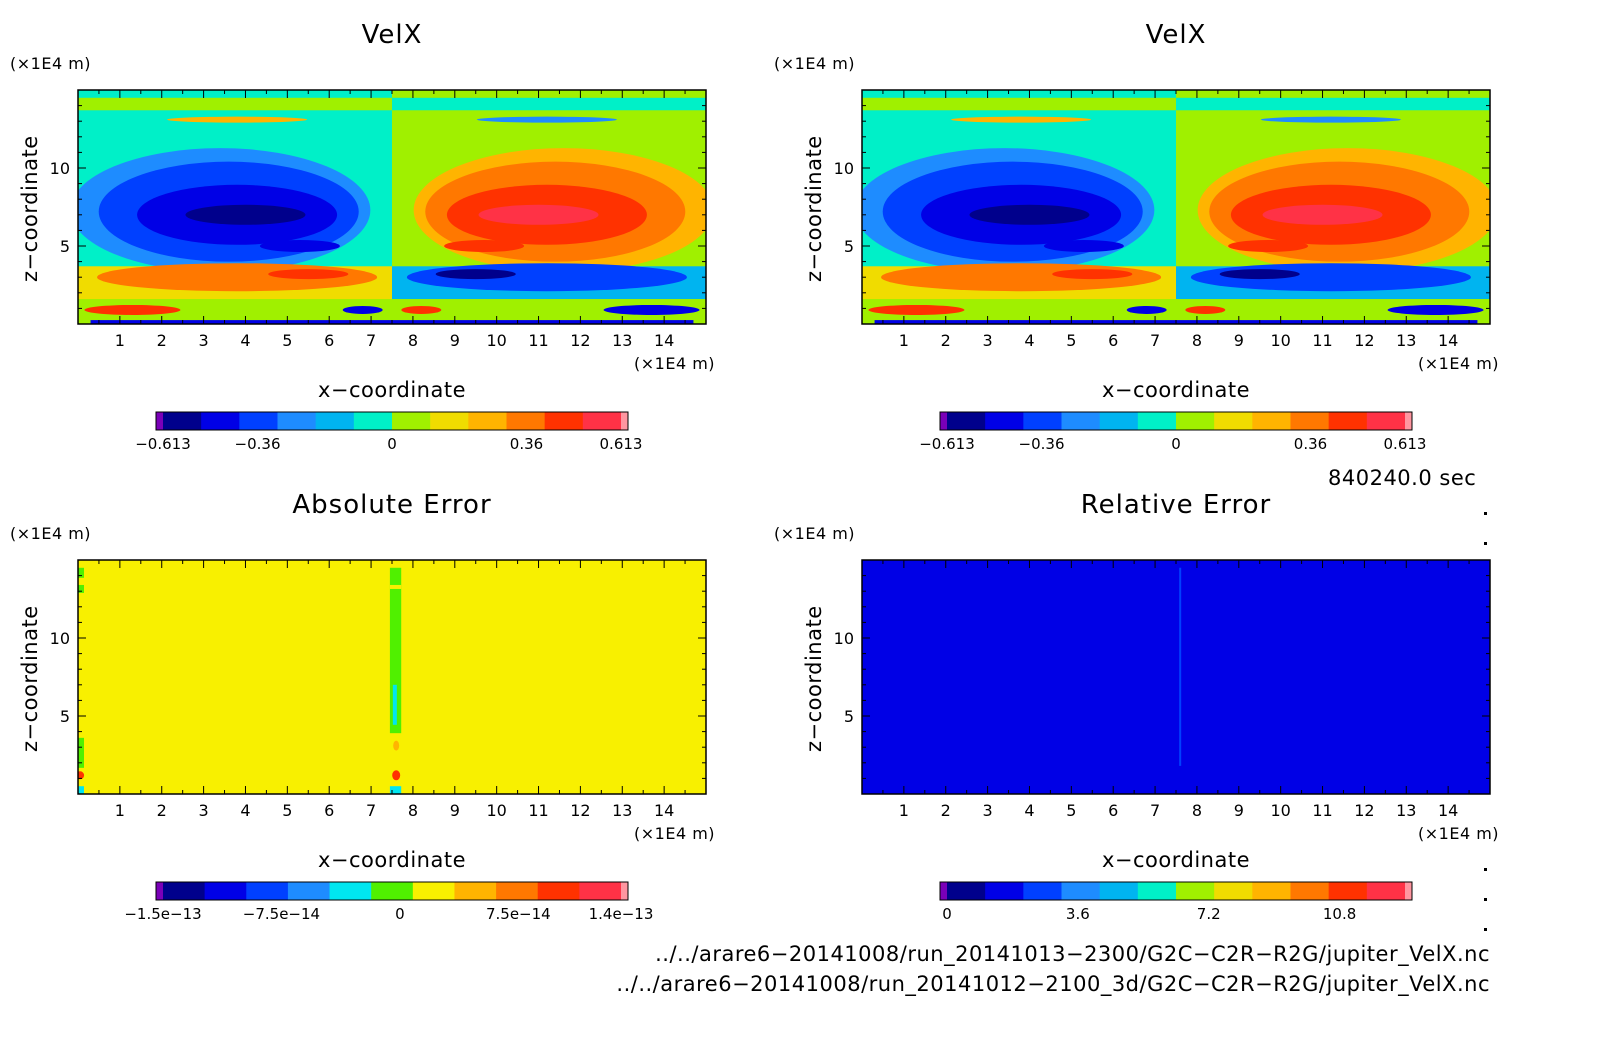 The height and width of the screenshot is (1054, 1604). Describe the element at coordinates (675, 363) in the screenshot. I see `panel-1-x-unit: (×1E4 m)` at that location.